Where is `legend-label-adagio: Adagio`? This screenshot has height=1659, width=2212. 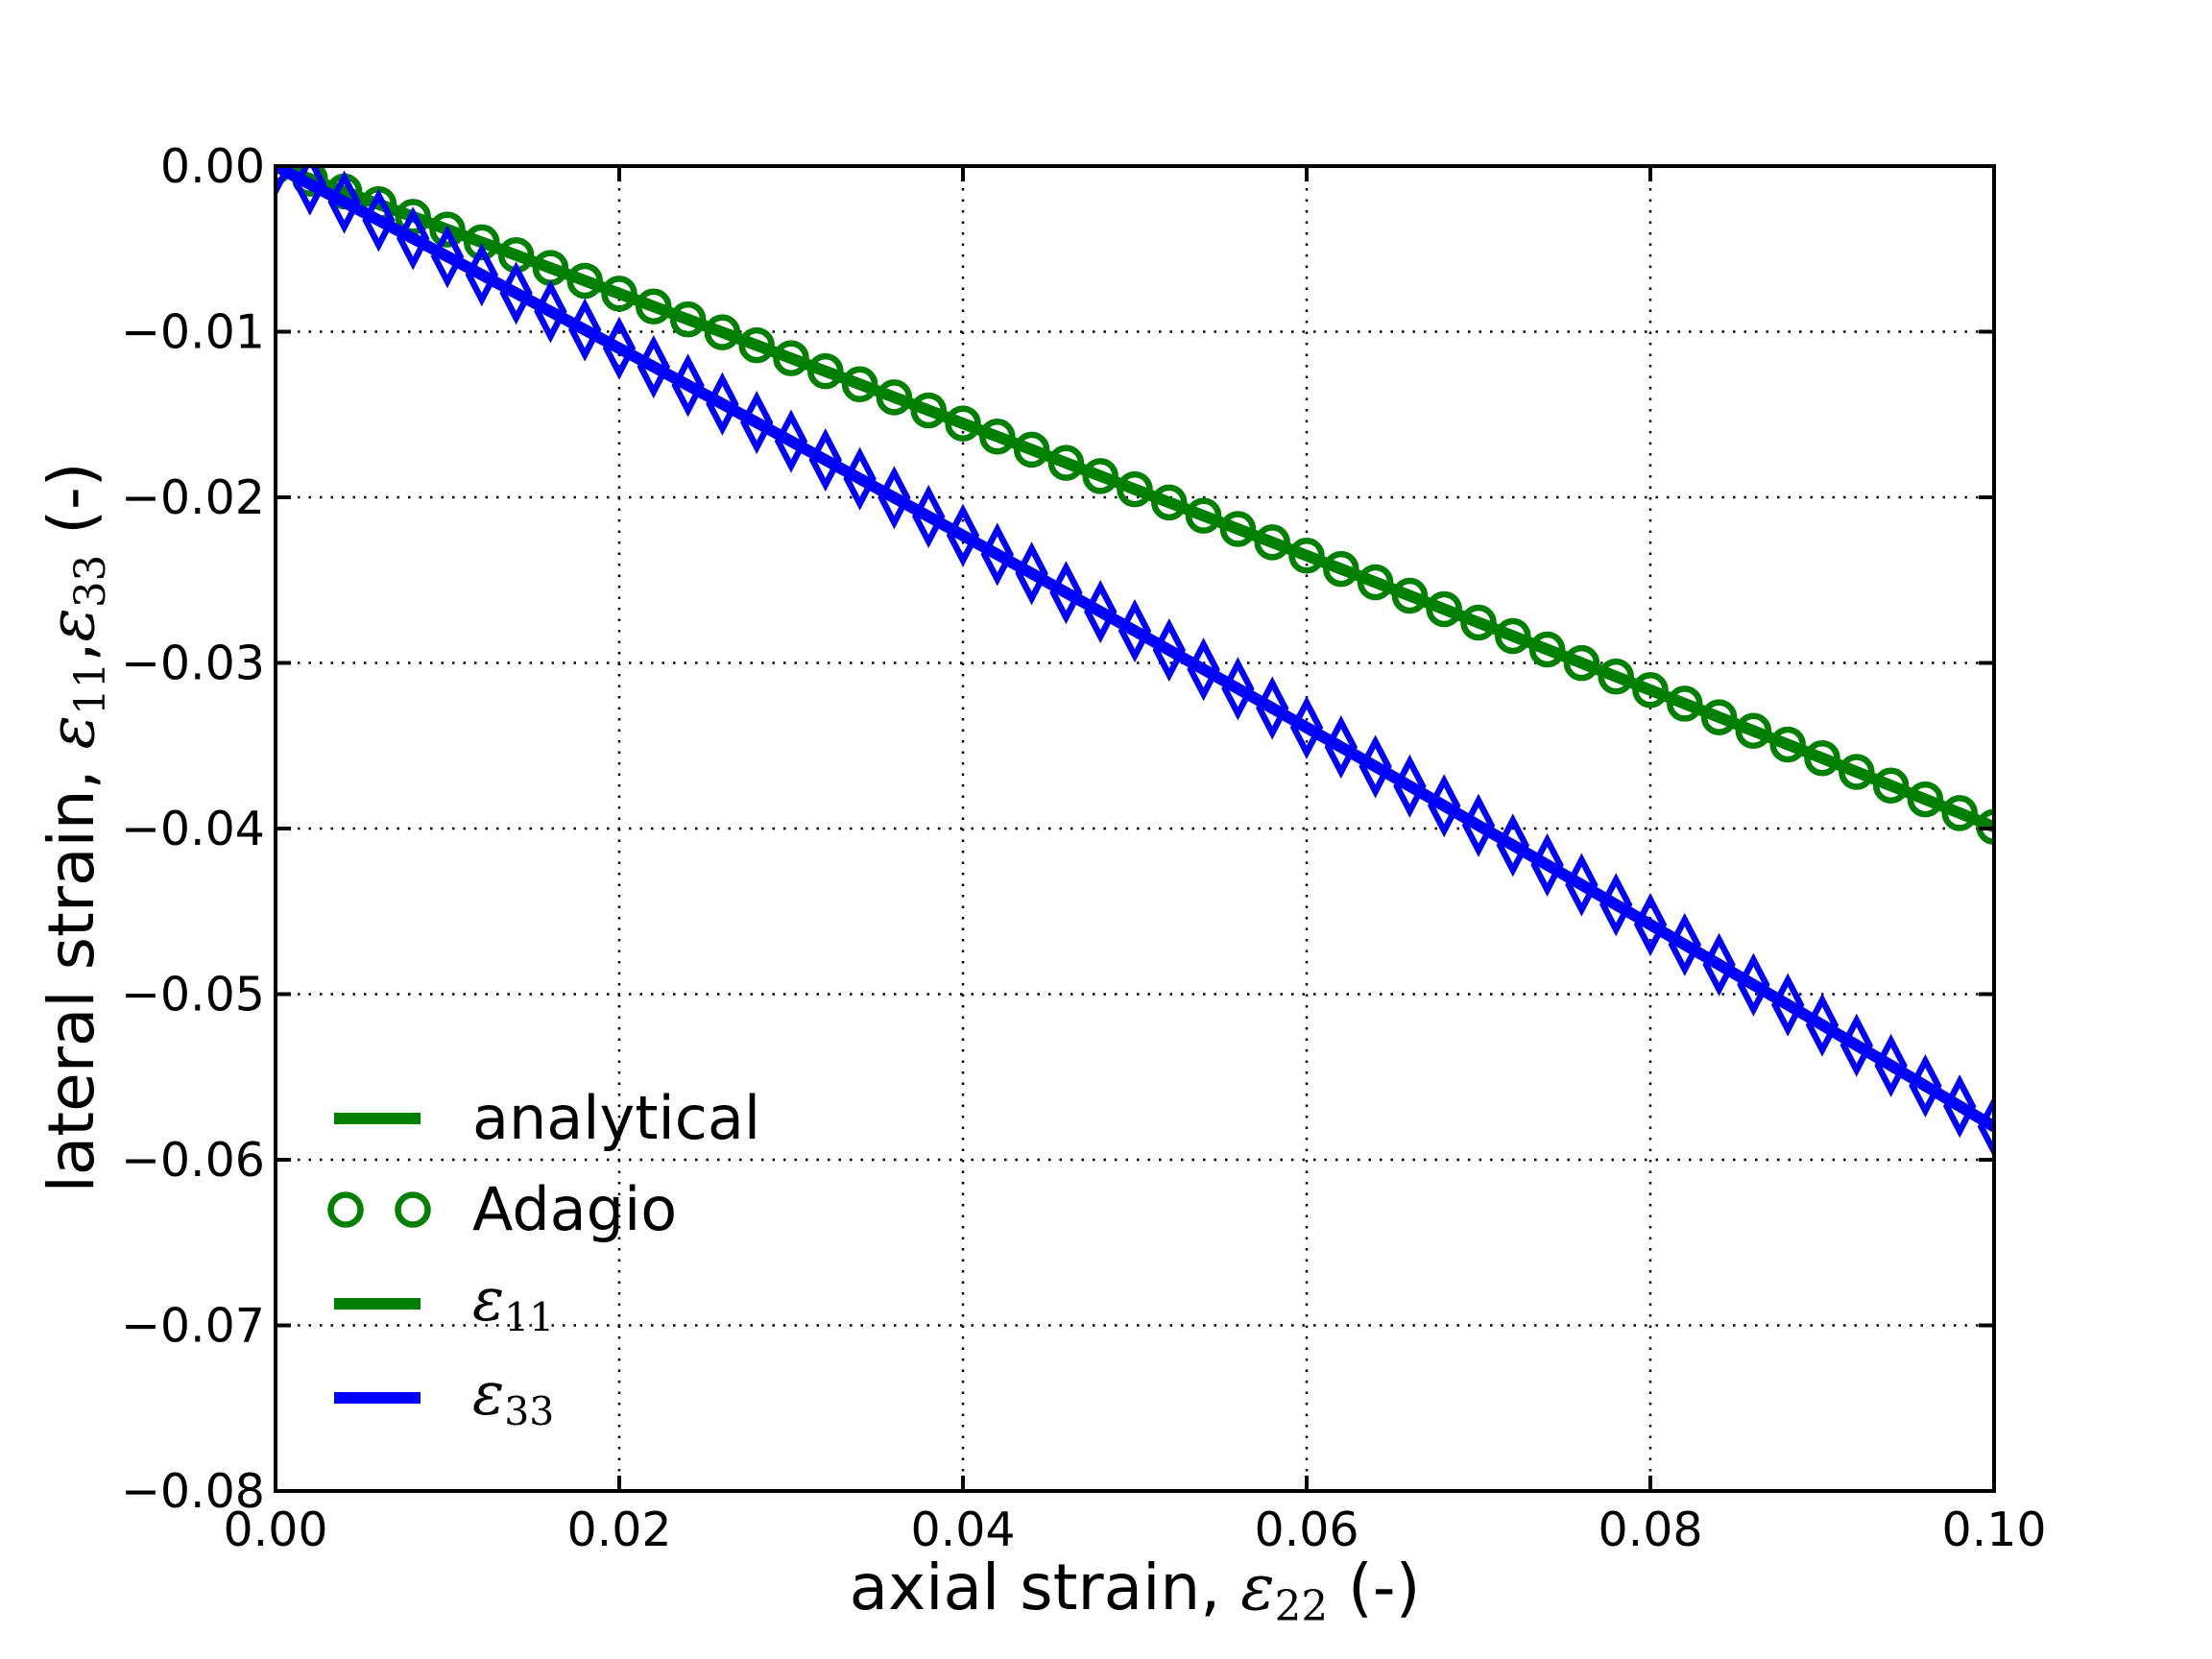
legend-label-adagio: Adagio is located at coordinates (575, 1209).